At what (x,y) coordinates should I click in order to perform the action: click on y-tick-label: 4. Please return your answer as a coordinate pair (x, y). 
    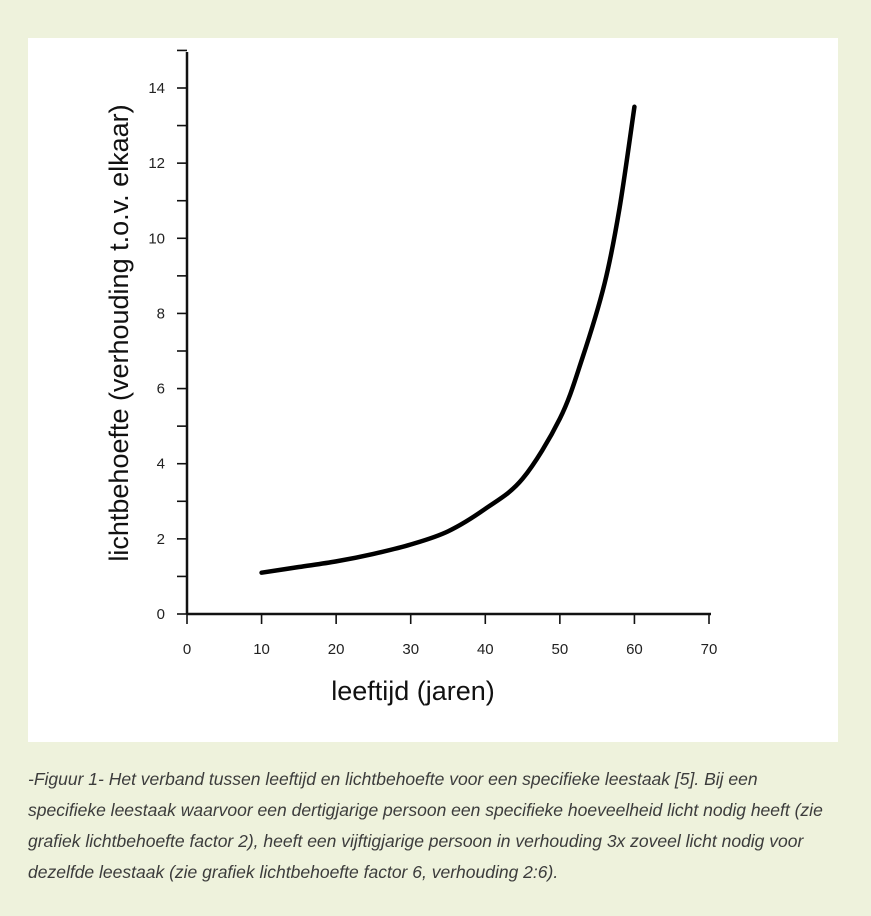
    Looking at the image, I should click on (161, 464).